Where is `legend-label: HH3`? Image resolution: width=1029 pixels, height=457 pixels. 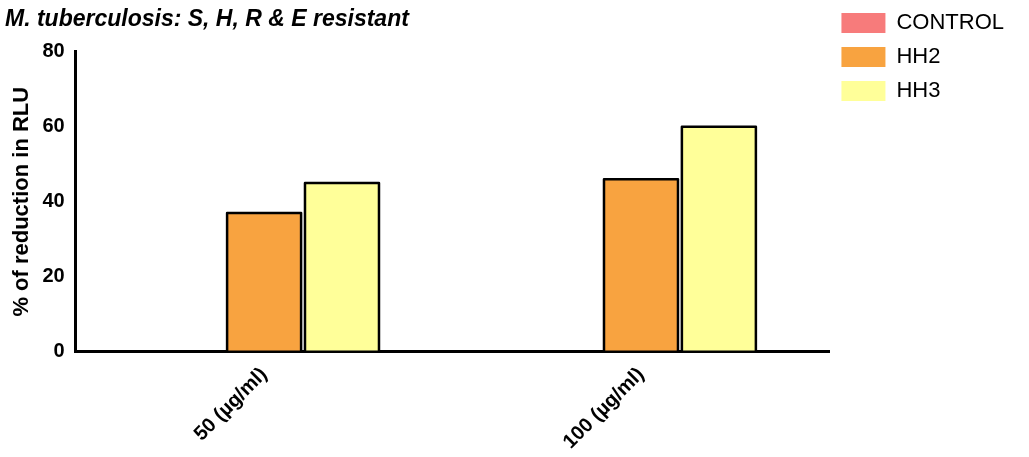
legend-label: HH3 is located at coordinates (918, 90).